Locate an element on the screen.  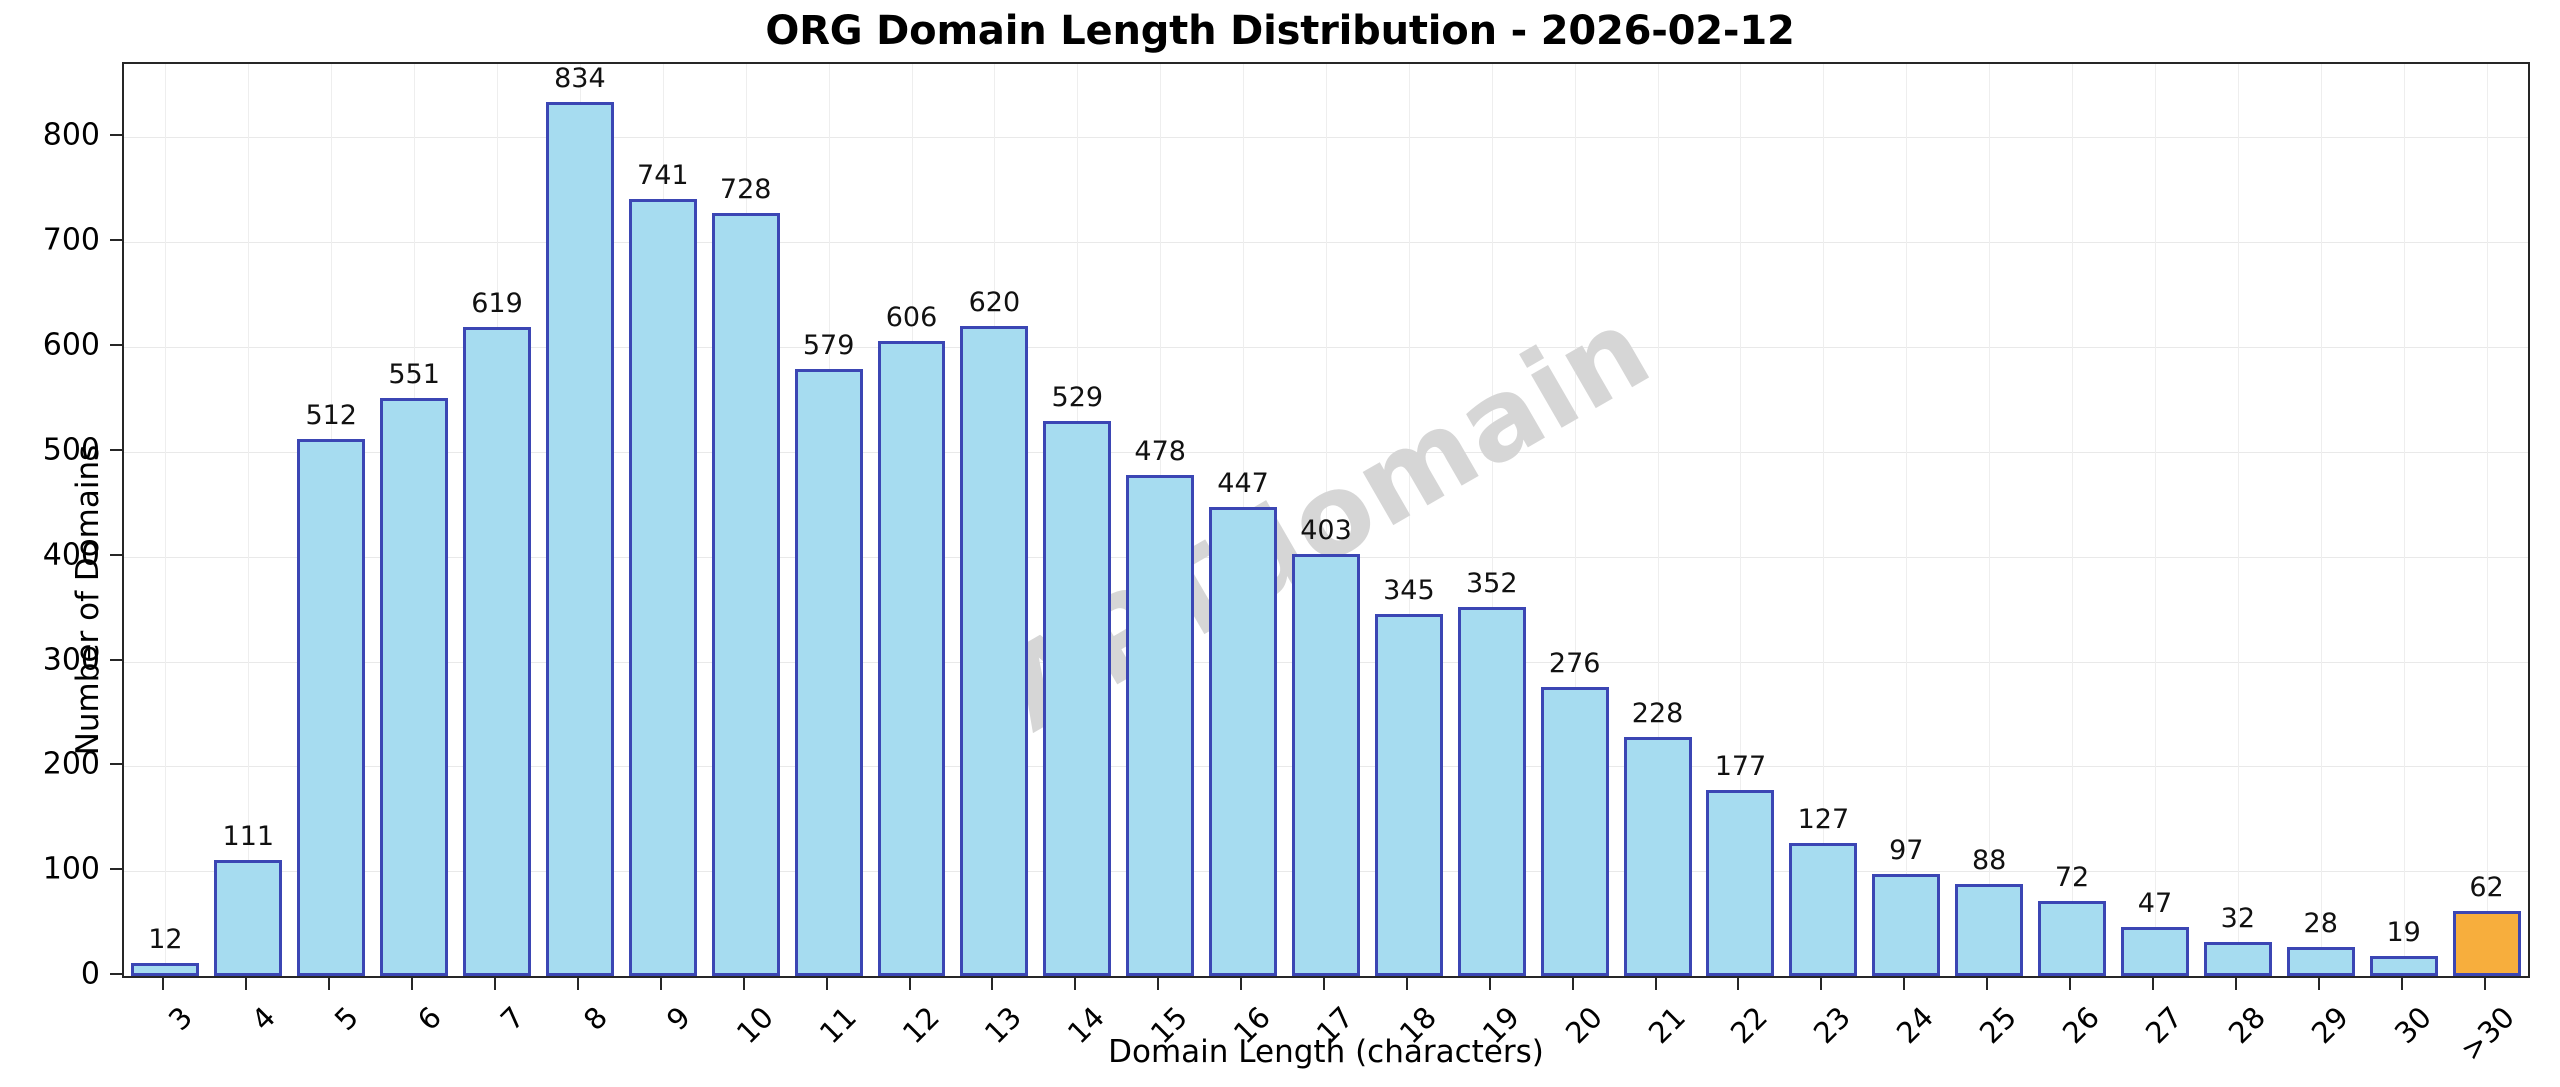
bar-group: 276 is located at coordinates (1574, 520).